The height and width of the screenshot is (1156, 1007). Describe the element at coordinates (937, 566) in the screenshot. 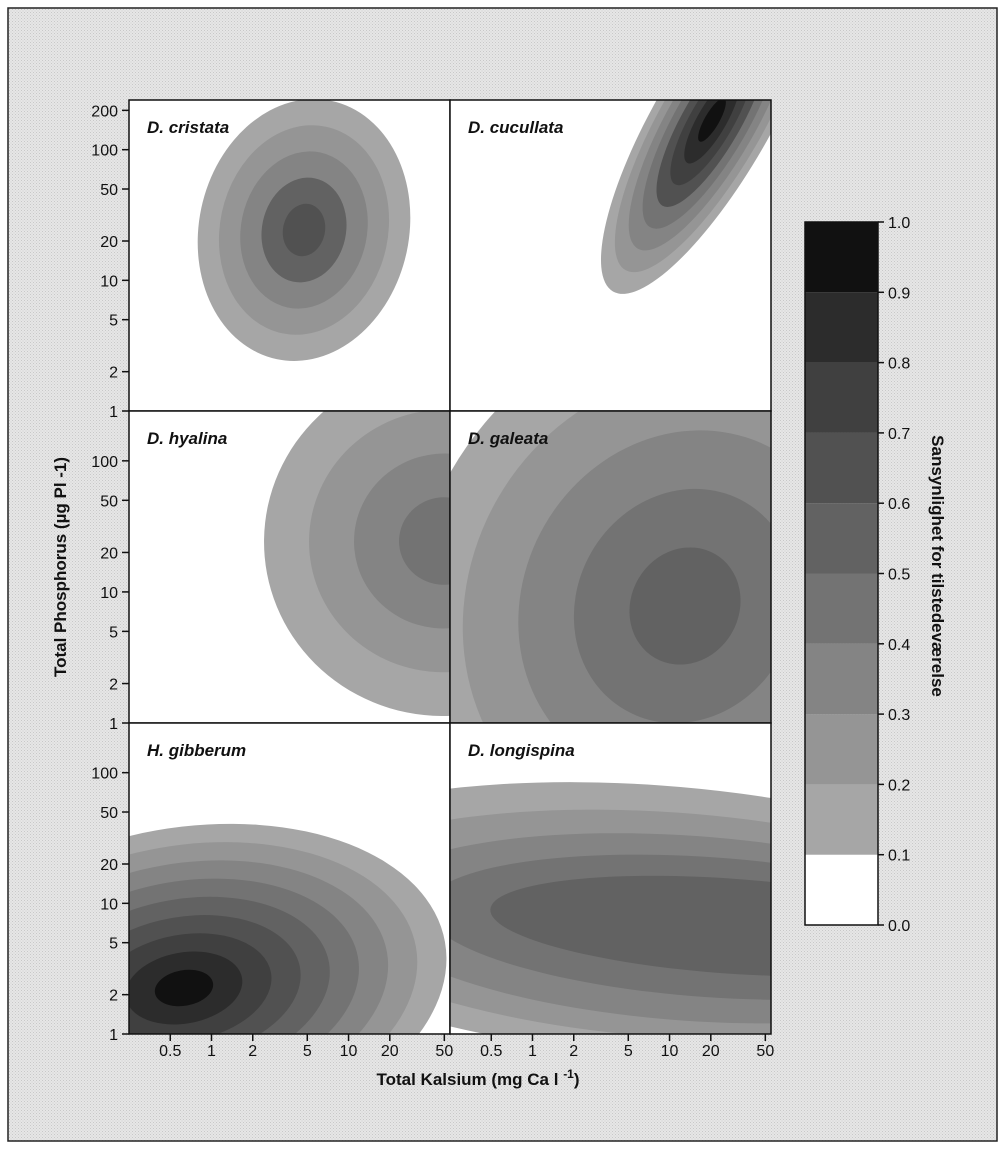

I see `colorbar-label: Sansynlighet for tilstedeværelse` at that location.